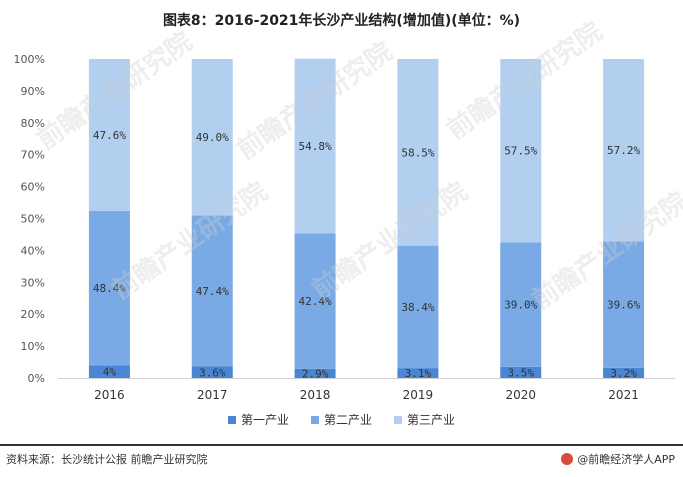 Image resolution: width=683 pixels, height=477 pixels. Describe the element at coordinates (33, 91) in the screenshot. I see `y-tick-label: 90%` at that location.